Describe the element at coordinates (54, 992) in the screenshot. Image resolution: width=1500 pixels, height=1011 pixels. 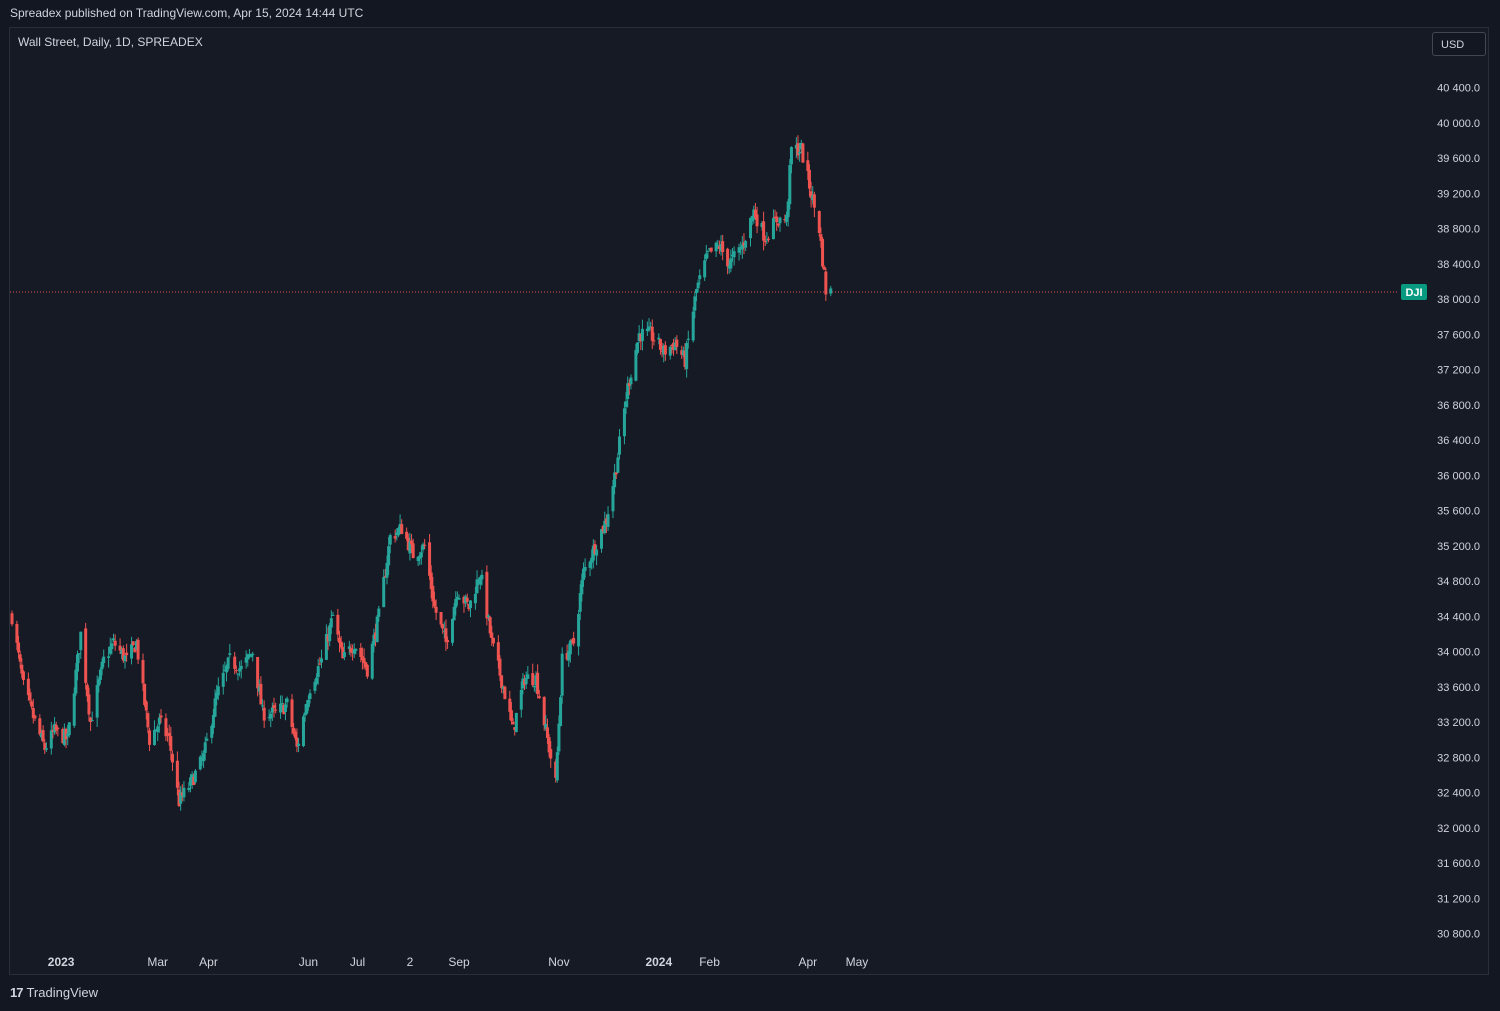
I see `footer-brand: 17 TradingView` at that location.